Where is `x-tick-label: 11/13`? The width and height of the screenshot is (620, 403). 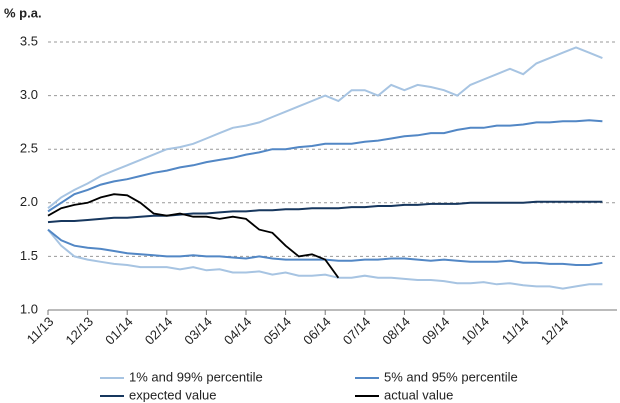 x-tick-label: 11/13 is located at coordinates (40, 330).